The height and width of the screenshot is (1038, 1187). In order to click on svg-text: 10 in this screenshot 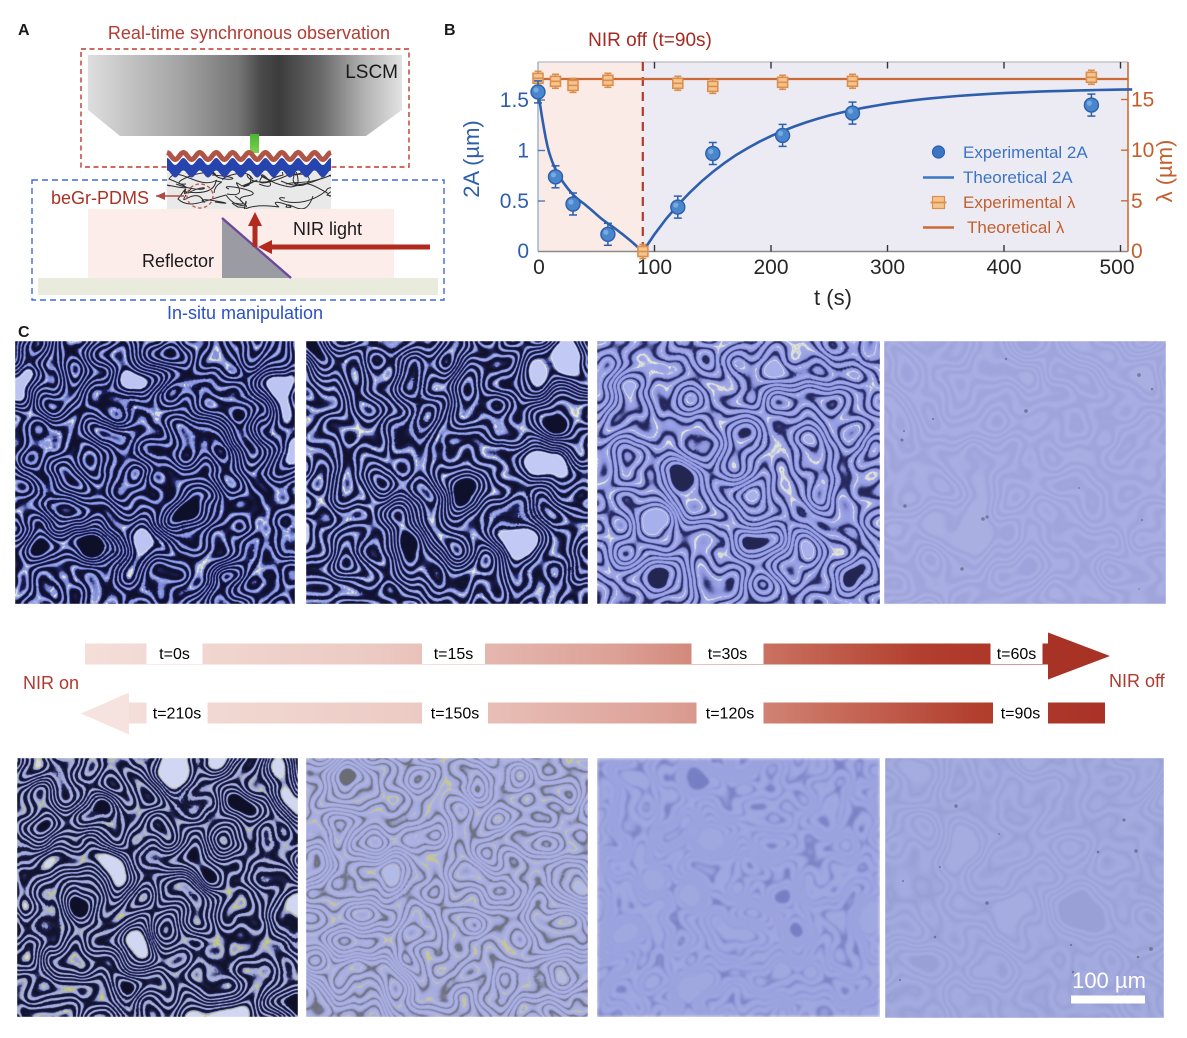, I will do `click(1142, 150)`.